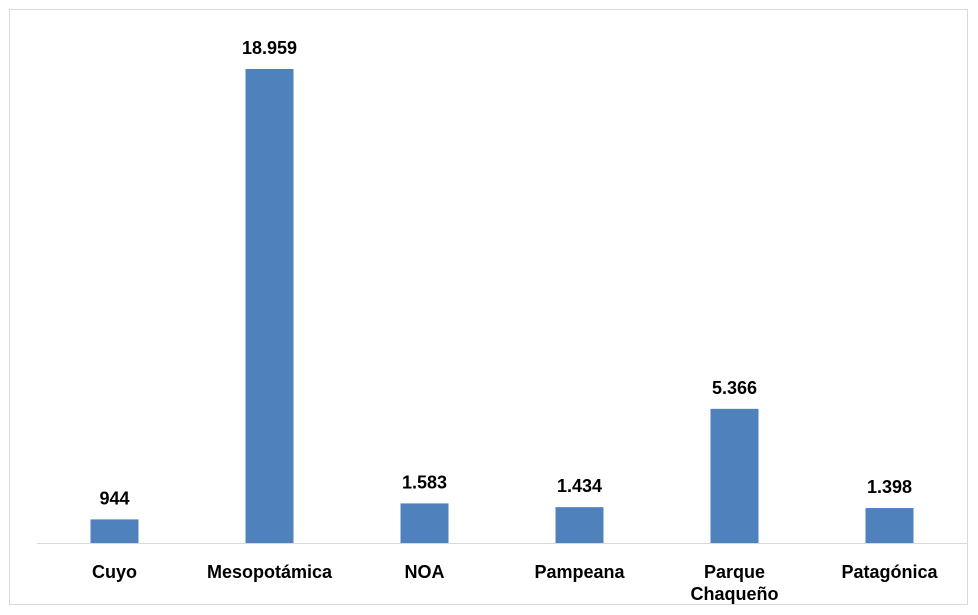 This screenshot has width=978, height=615. I want to click on category-label-line-4-0: Parque, so click(734, 572).